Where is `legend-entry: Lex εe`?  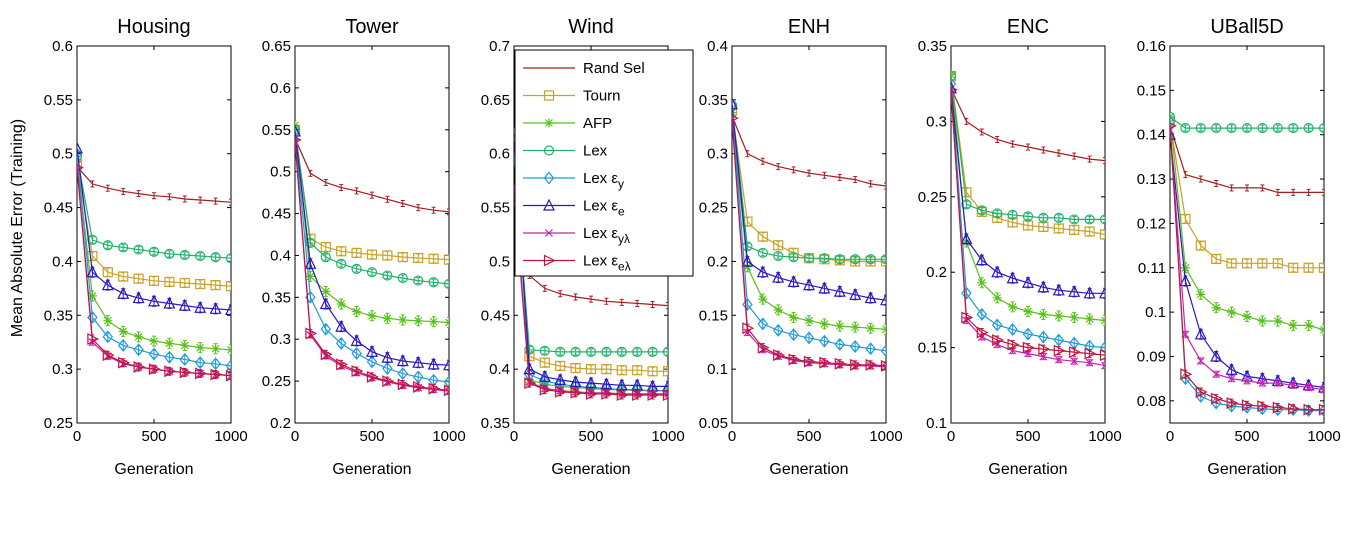
legend-entry: Lex εe is located at coordinates (574, 208).